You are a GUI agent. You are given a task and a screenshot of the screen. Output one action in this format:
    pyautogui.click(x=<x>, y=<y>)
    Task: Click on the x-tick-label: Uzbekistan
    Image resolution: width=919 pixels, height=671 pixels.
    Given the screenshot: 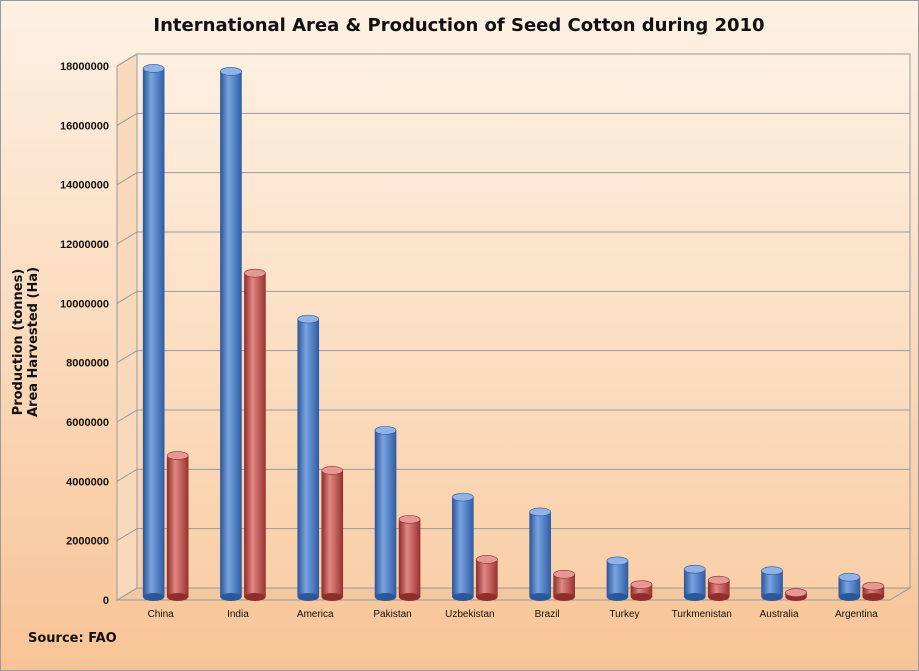 What is the action you would take?
    pyautogui.click(x=469, y=614)
    